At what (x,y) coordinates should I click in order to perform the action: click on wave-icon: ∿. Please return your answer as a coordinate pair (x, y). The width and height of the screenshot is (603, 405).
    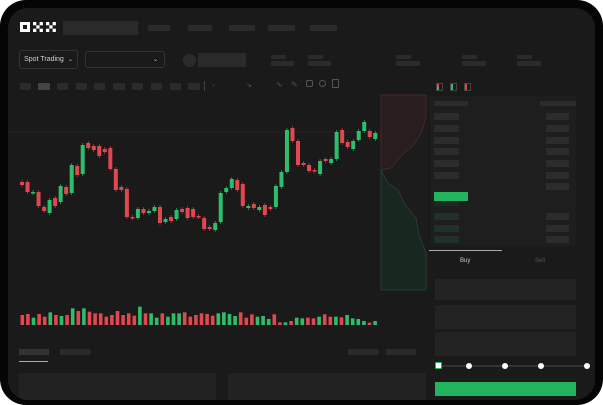
    Looking at the image, I should click on (279, 84).